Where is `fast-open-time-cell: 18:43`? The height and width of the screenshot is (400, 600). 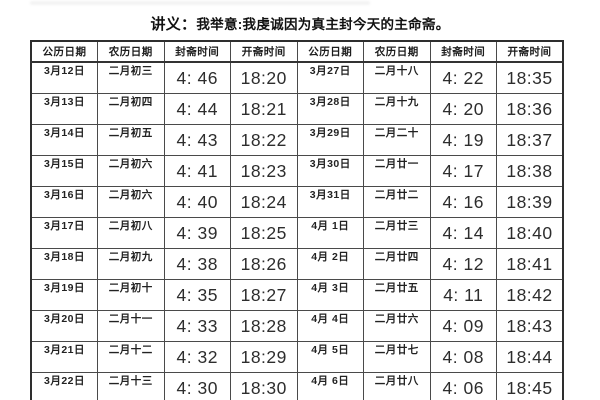 fast-open-time-cell: 18:43 is located at coordinates (530, 326).